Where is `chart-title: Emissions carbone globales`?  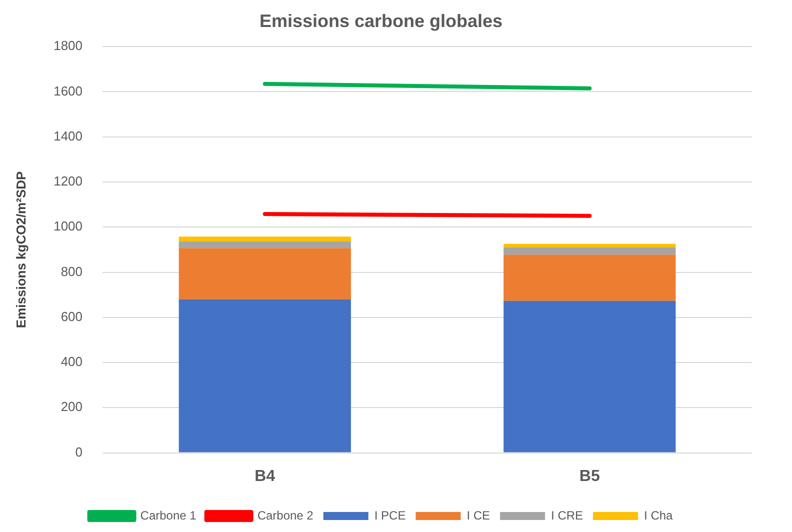 chart-title: Emissions carbone globales is located at coordinates (381, 20).